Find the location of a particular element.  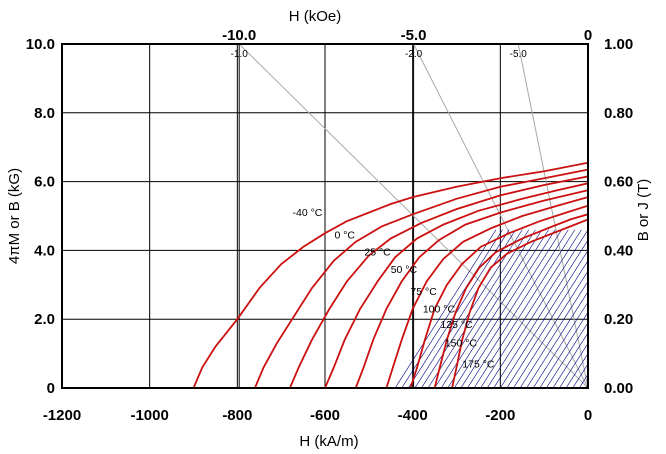

y-tick-label: 6.0 is located at coordinates (44, 182).